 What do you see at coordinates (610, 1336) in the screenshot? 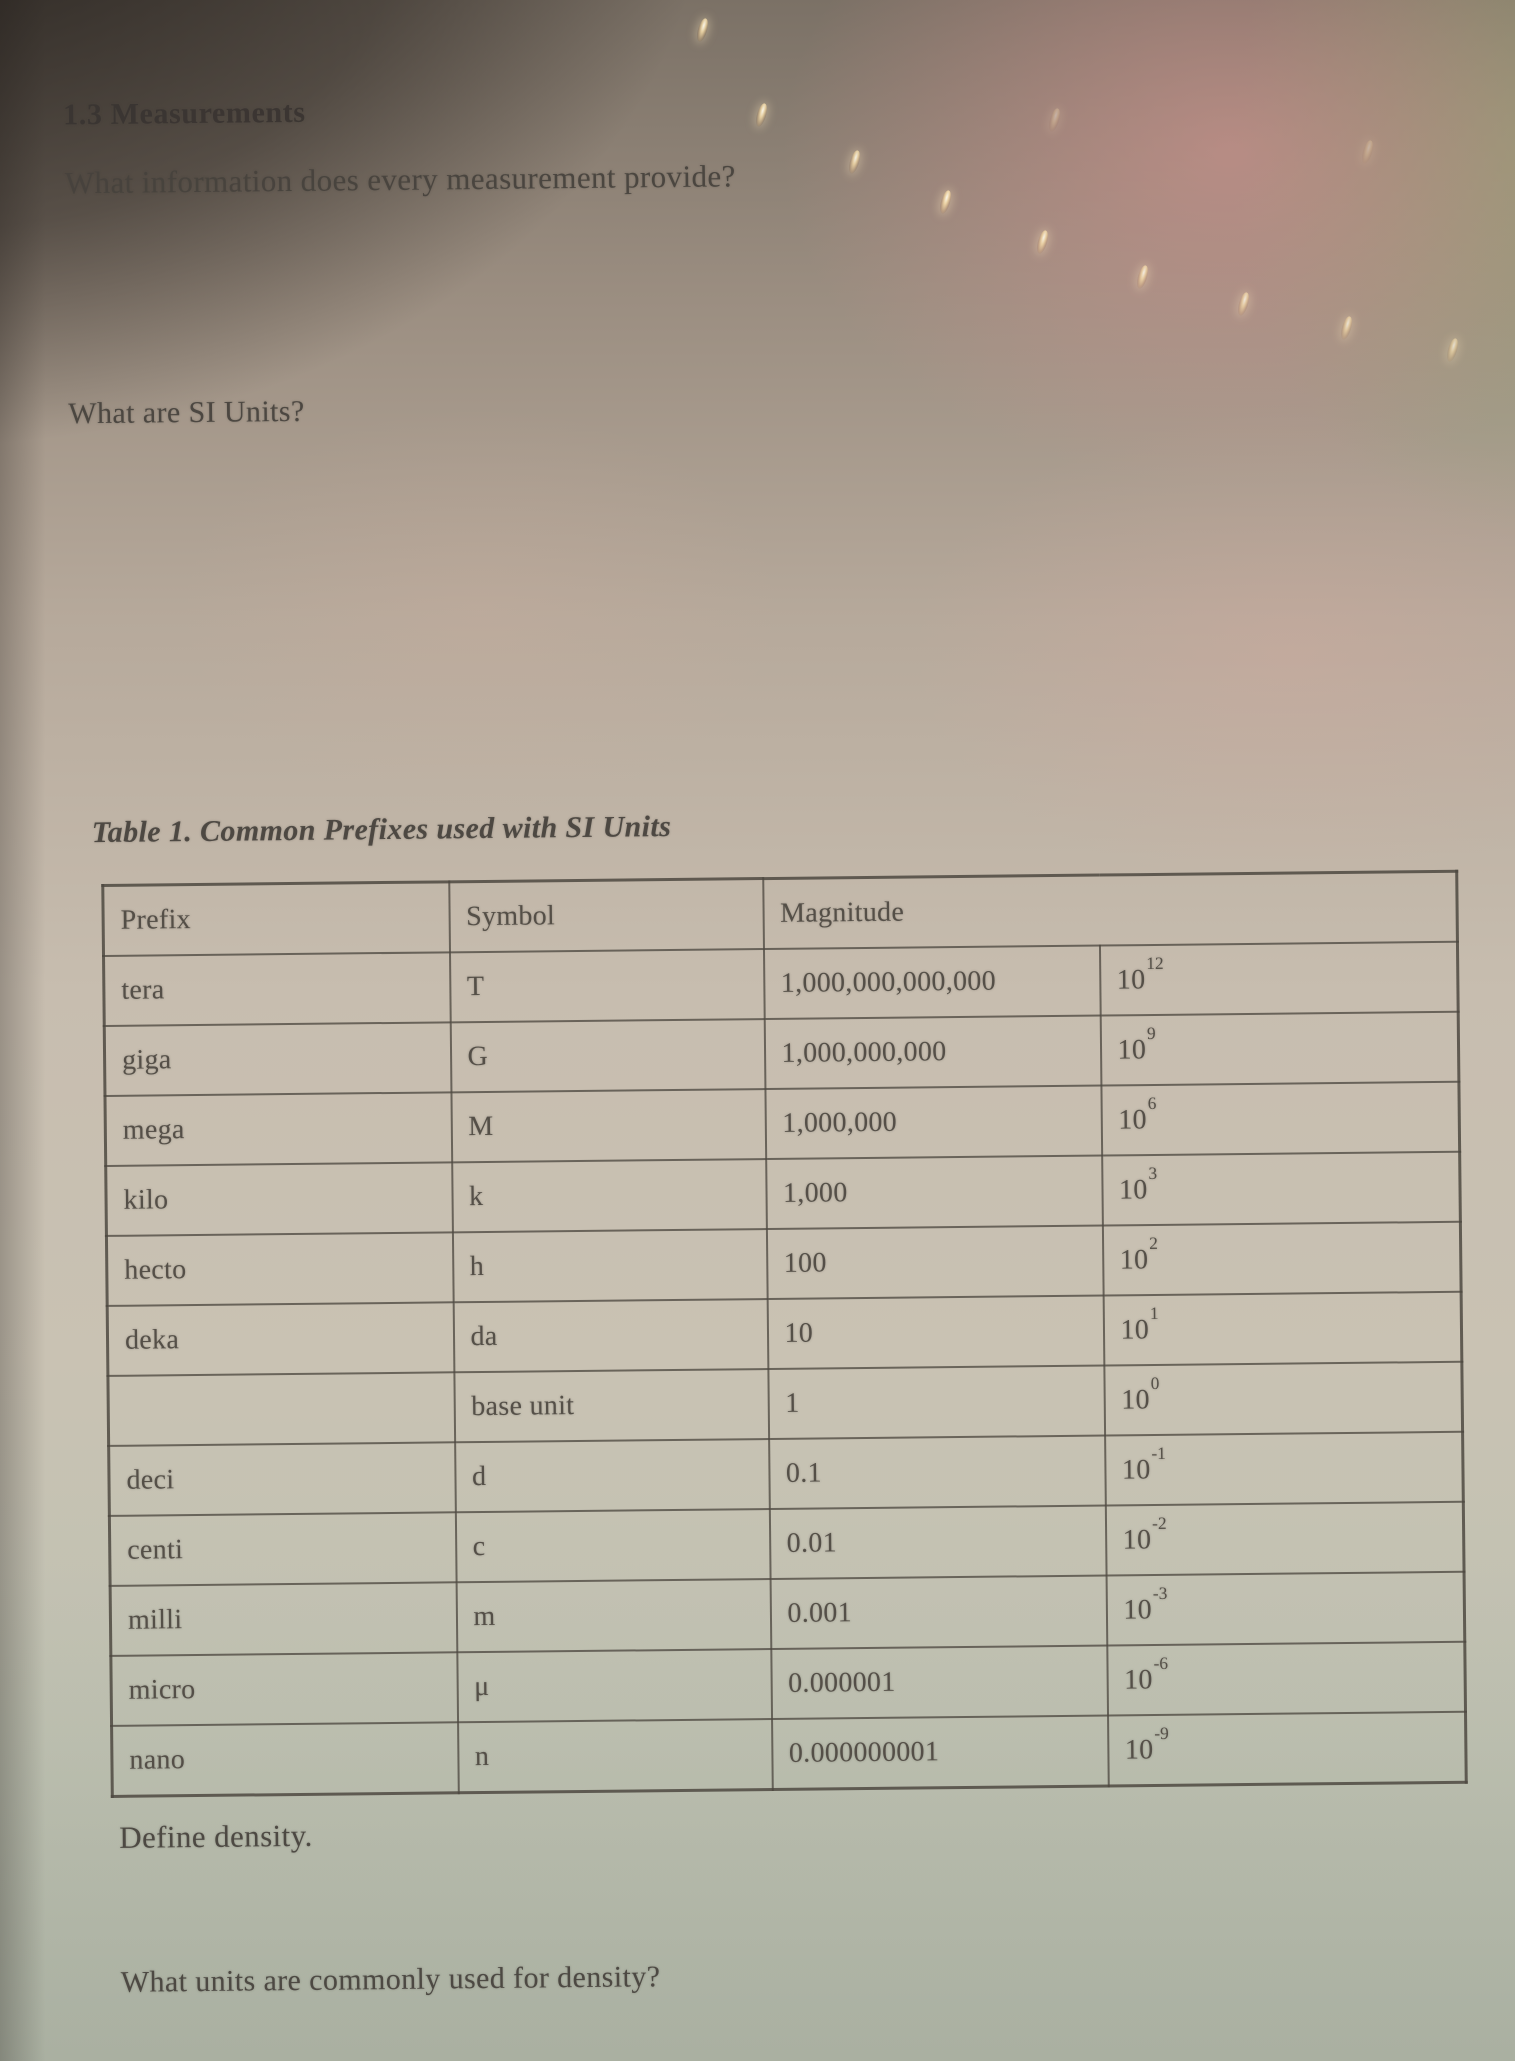
I see `cell-symbol: da` at bounding box center [610, 1336].